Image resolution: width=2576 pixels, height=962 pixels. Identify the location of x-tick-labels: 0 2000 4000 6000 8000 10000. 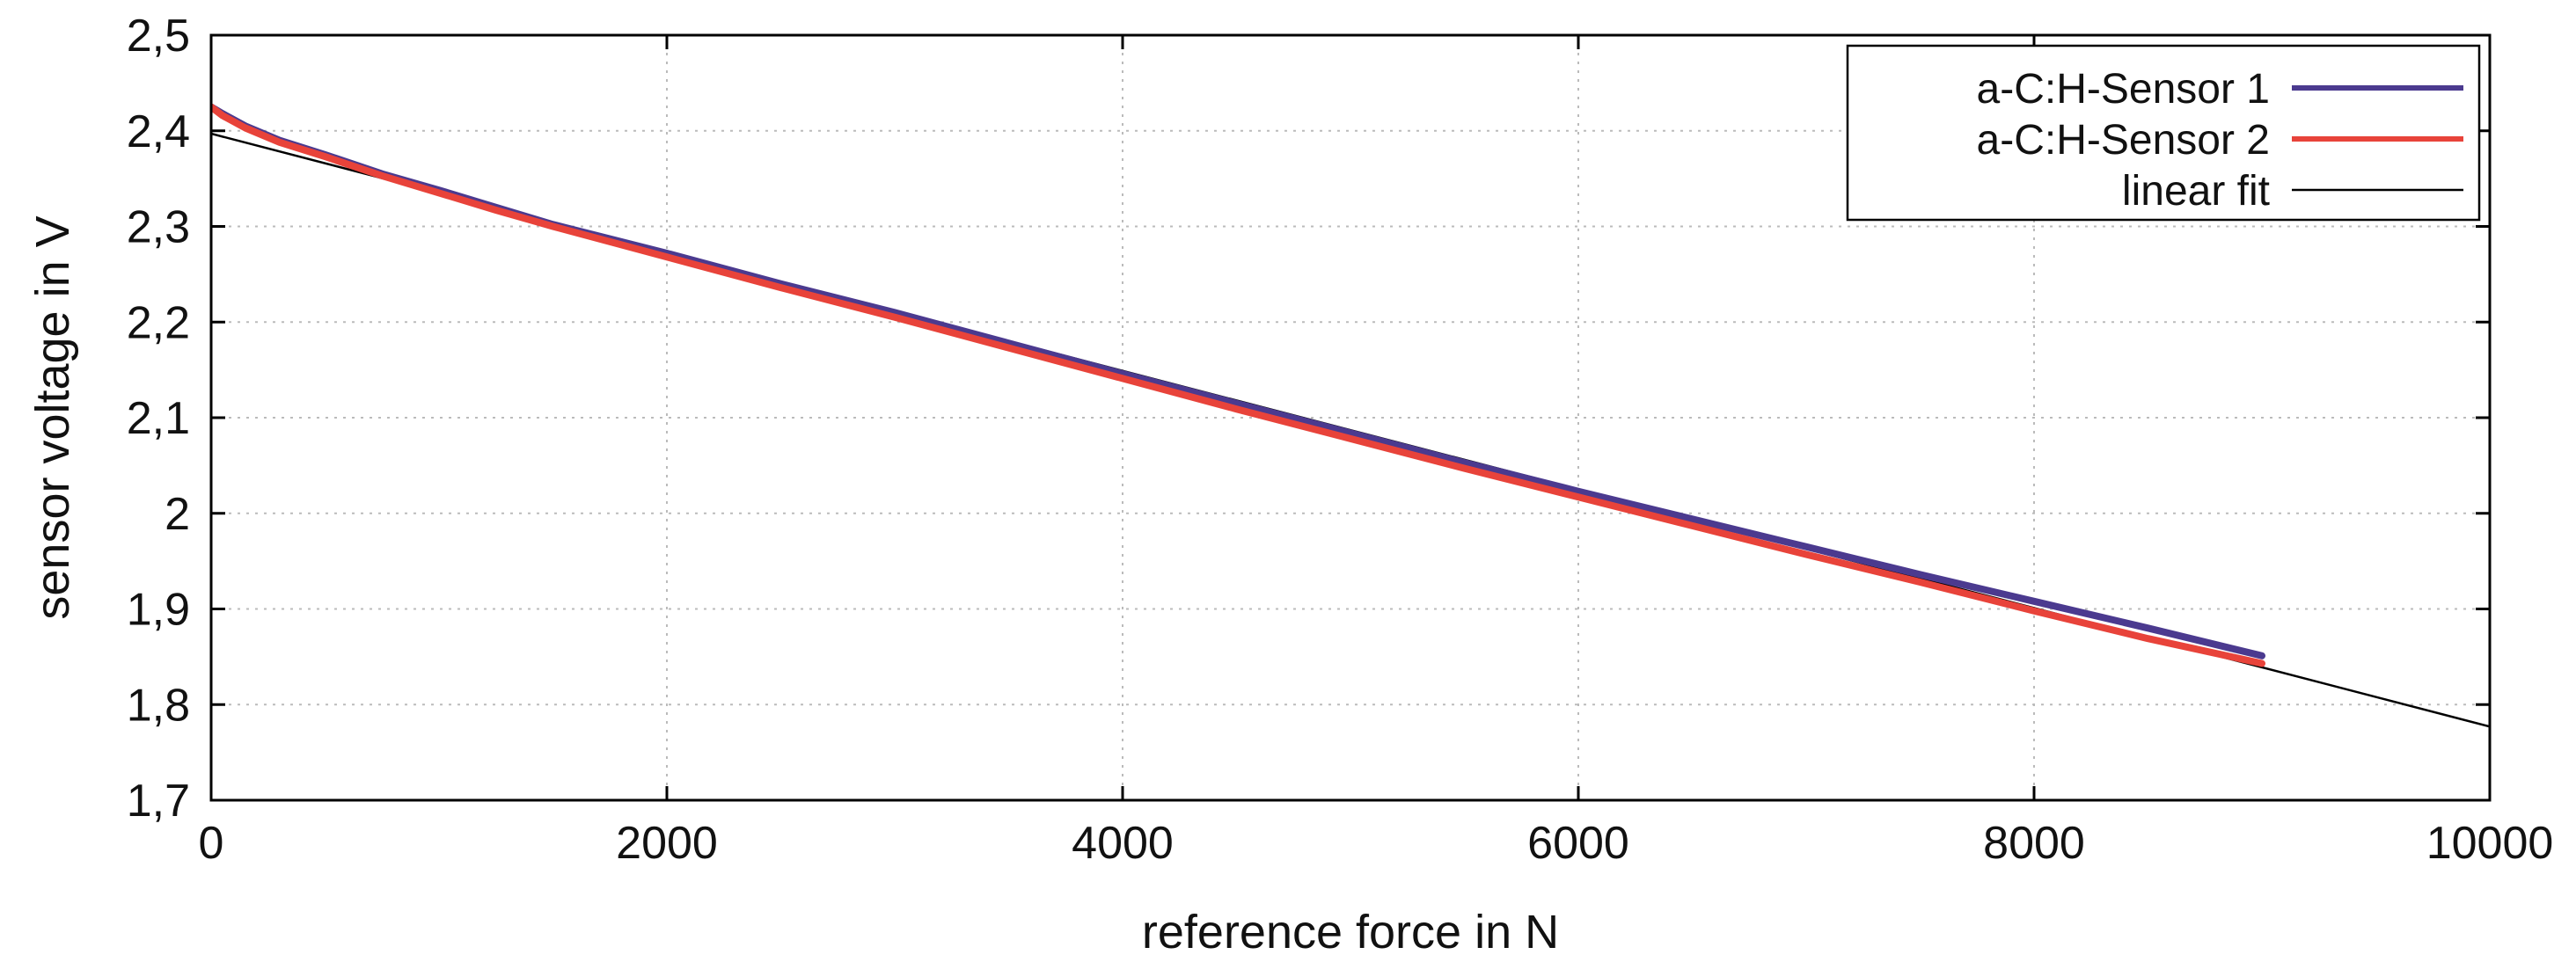
(1376, 843).